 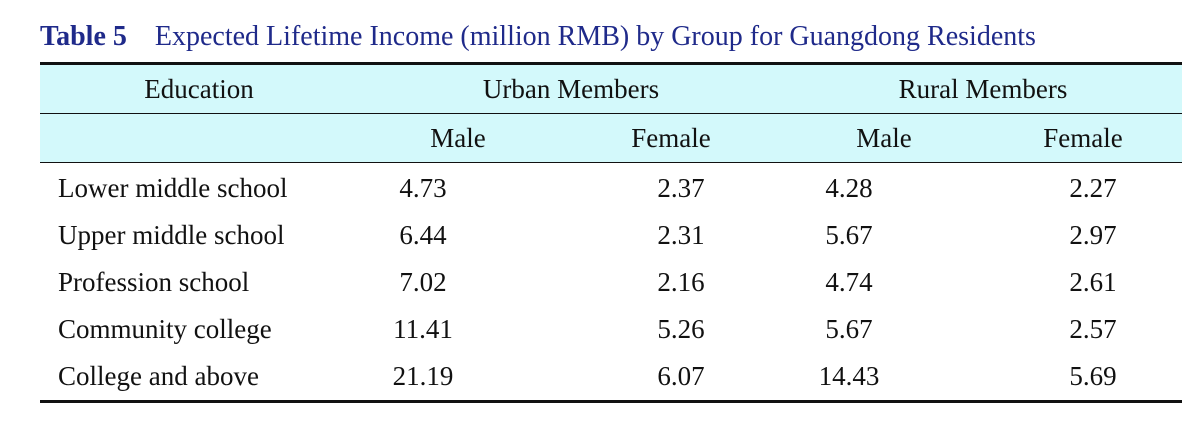 What do you see at coordinates (681, 188) in the screenshot?
I see `urban-female-cell: 2.37` at bounding box center [681, 188].